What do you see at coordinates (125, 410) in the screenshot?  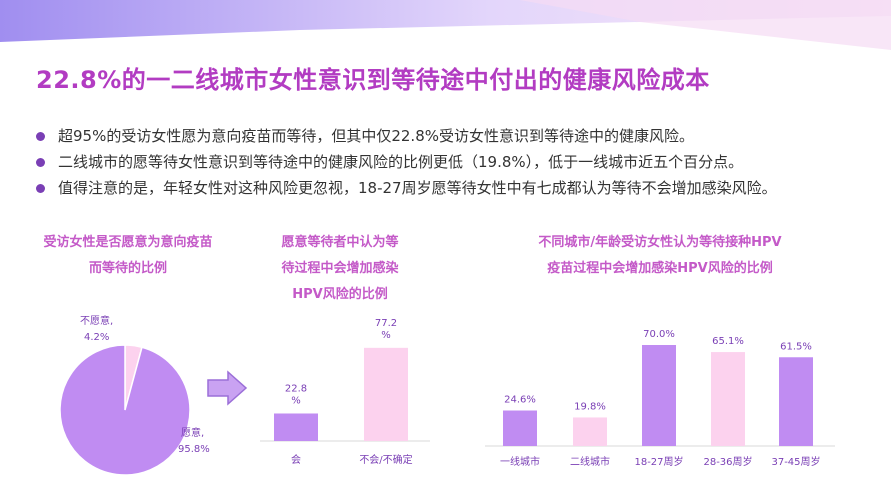 I see `pie-slice-yes` at bounding box center [125, 410].